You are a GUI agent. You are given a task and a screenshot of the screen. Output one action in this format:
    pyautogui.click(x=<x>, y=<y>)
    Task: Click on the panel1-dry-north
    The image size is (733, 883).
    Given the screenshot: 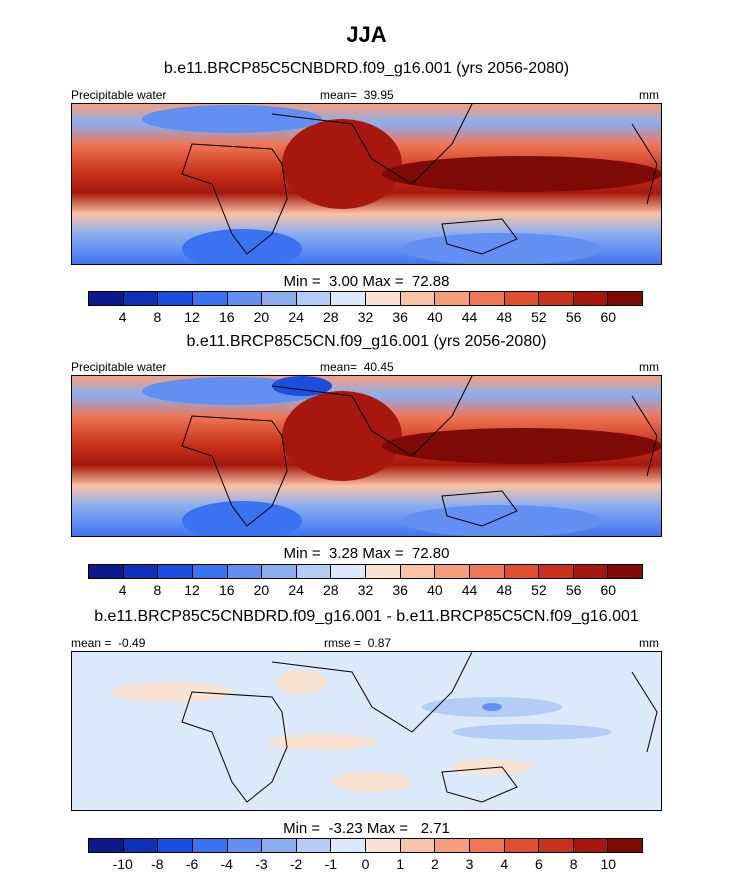 What is the action you would take?
    pyautogui.click(x=232, y=119)
    